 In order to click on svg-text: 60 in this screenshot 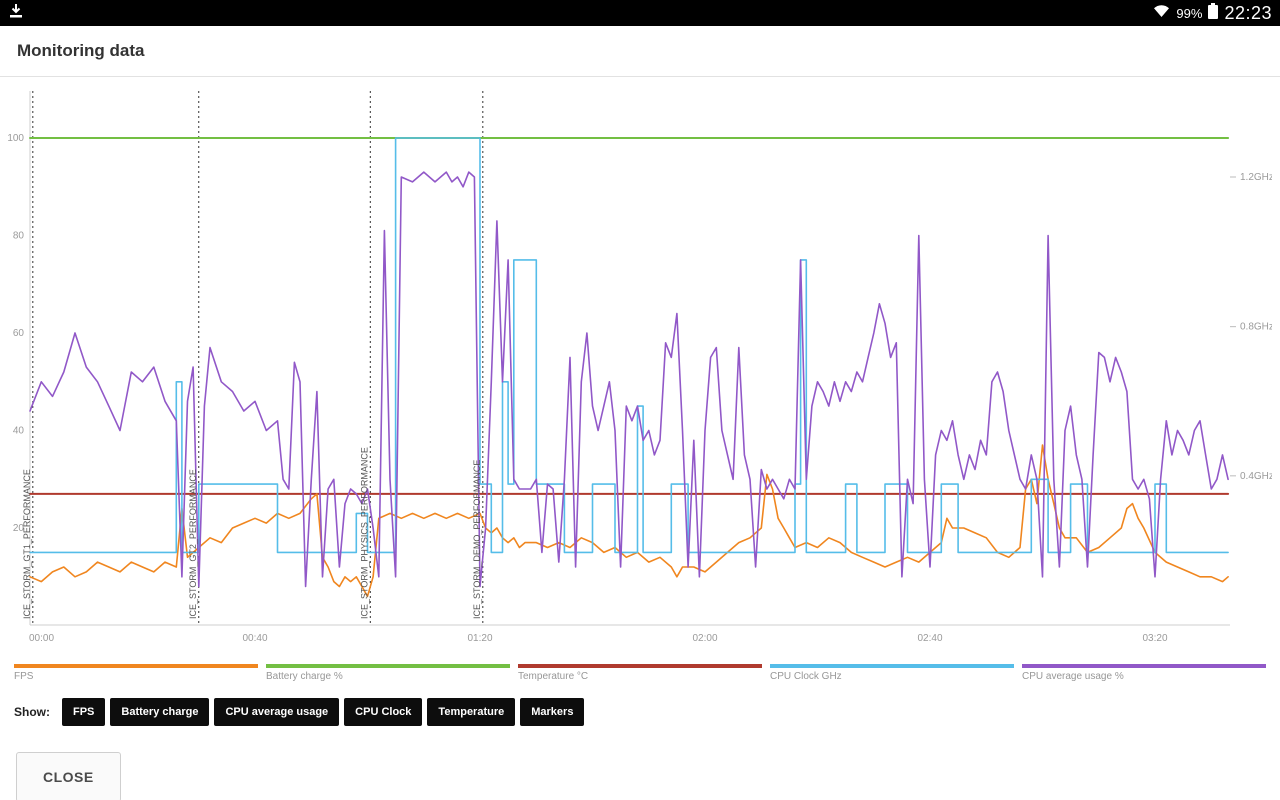, I will do `click(19, 333)`.